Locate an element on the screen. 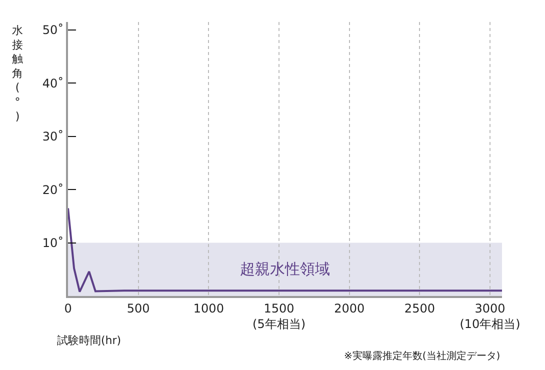 The width and height of the screenshot is (545, 370). y-tick-label: 10˚ is located at coordinates (53, 243).